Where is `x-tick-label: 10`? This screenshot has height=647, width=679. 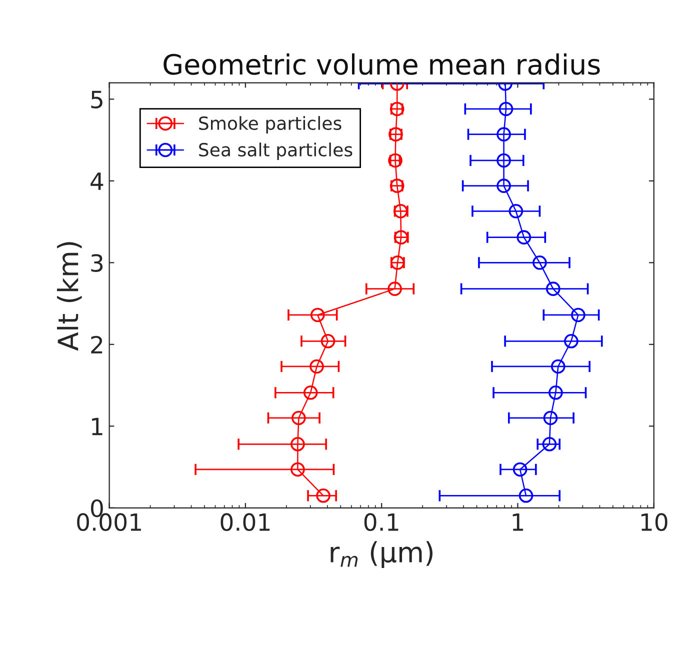 x-tick-label: 10 is located at coordinates (654, 522).